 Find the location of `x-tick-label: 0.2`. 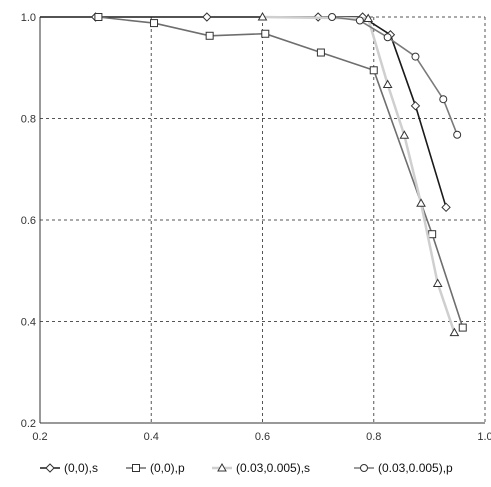

x-tick-label: 0.2 is located at coordinates (39, 437).